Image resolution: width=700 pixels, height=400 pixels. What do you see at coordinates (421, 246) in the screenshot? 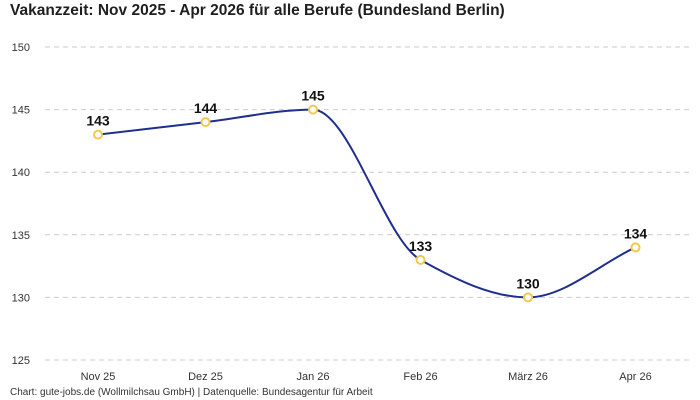
I see `data-label: 133` at bounding box center [421, 246].